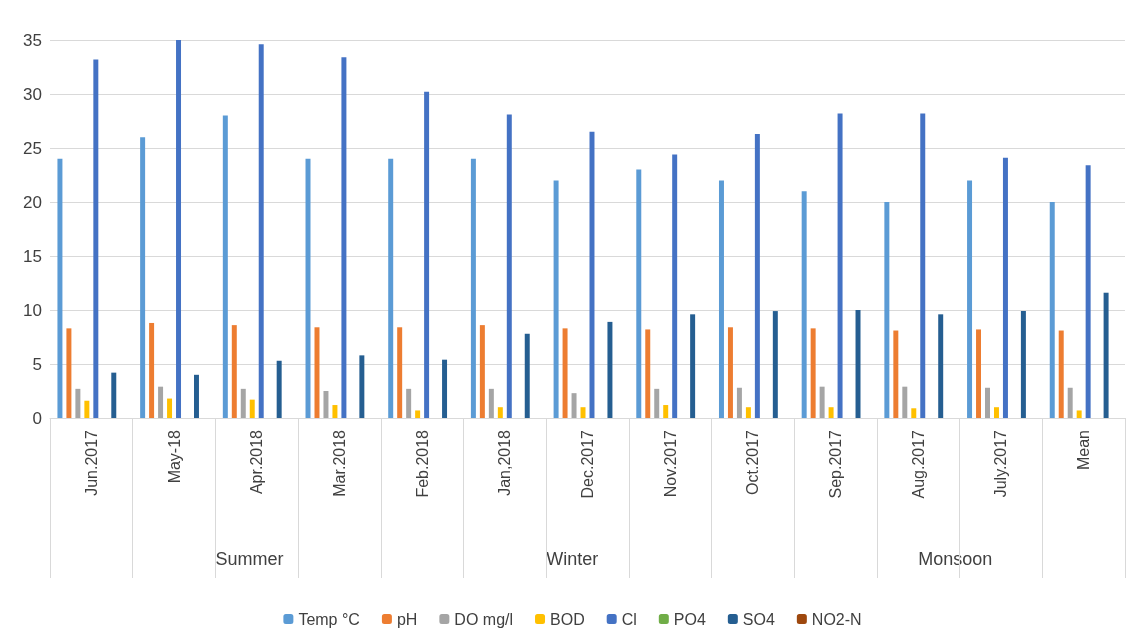 Image resolution: width=1145 pixels, height=644 pixels. Describe the element at coordinates (37, 364) in the screenshot. I see `y-tick-label: 5` at that location.